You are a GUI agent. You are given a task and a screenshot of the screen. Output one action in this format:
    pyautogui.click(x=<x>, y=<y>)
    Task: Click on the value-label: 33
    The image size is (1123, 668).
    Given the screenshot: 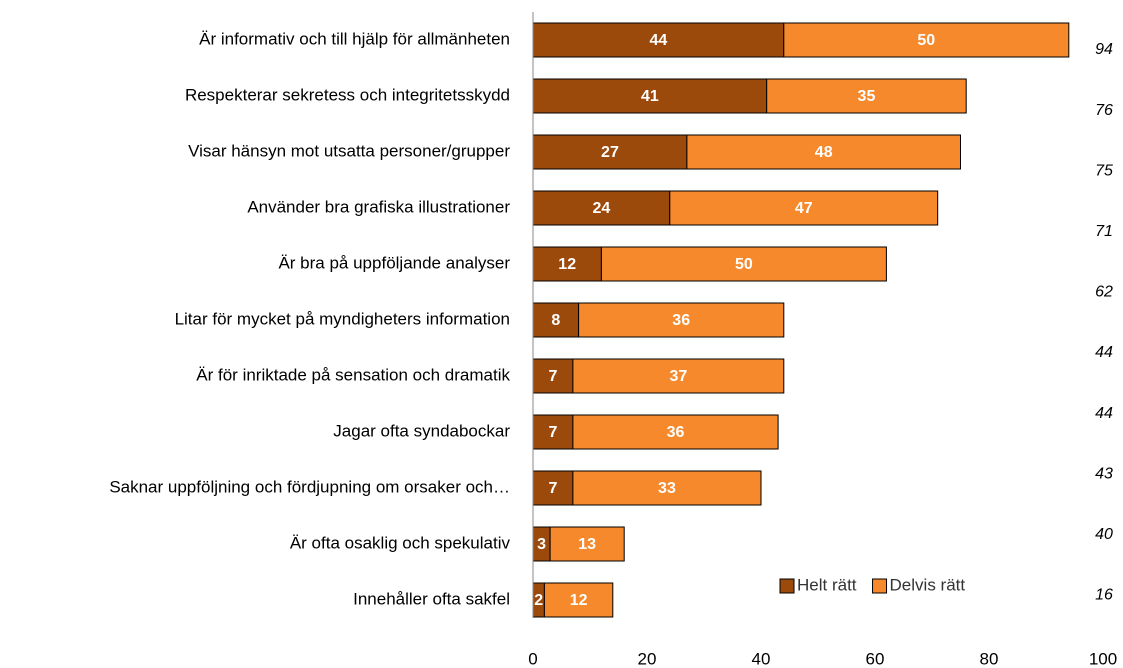 What is the action you would take?
    pyautogui.click(x=667, y=488)
    